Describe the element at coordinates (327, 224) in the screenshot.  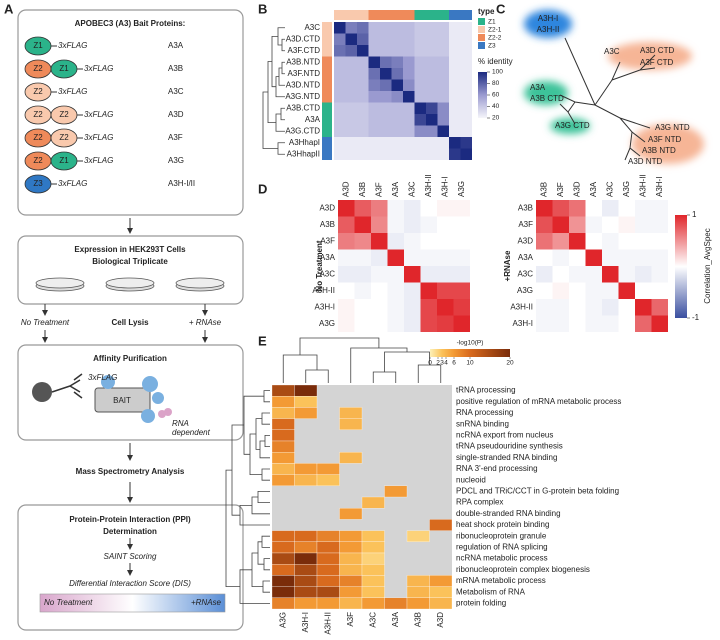
I see `row-label: A3B` at that location.